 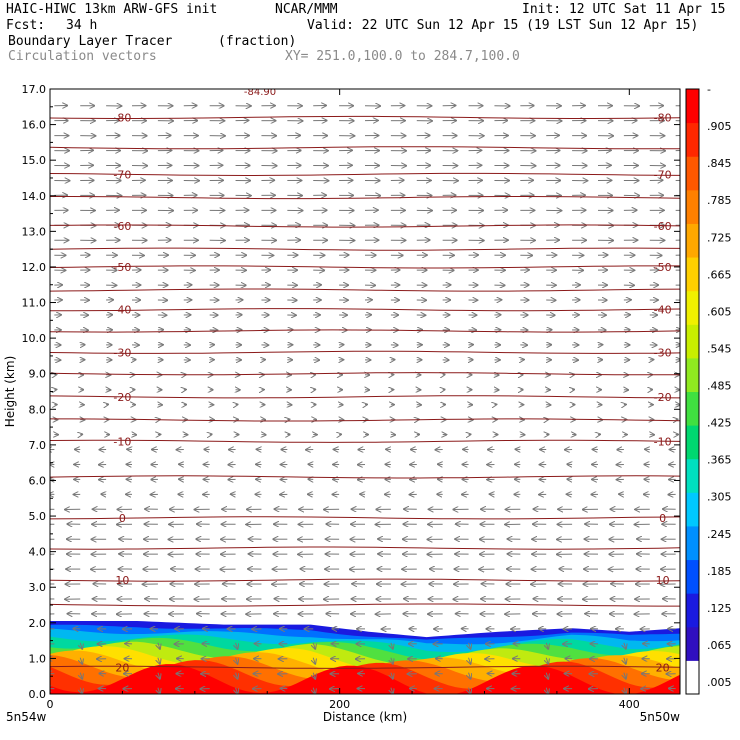 I want to click on field2-name: Circulation vectors, so click(x=82, y=56).